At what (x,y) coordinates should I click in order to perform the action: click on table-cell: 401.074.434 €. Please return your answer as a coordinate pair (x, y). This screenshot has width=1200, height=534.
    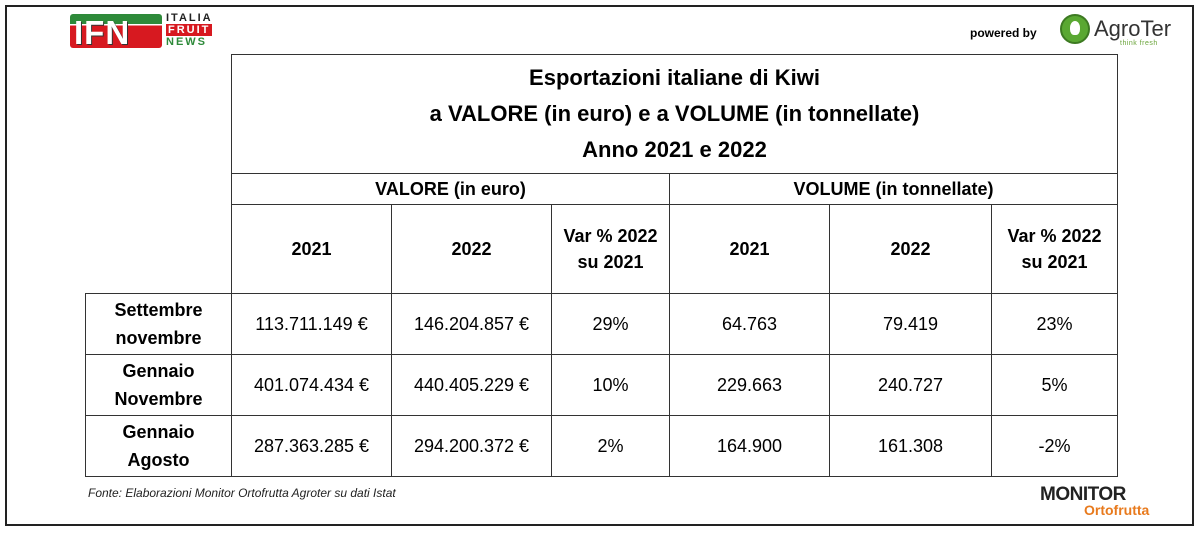
    Looking at the image, I should click on (311, 385).